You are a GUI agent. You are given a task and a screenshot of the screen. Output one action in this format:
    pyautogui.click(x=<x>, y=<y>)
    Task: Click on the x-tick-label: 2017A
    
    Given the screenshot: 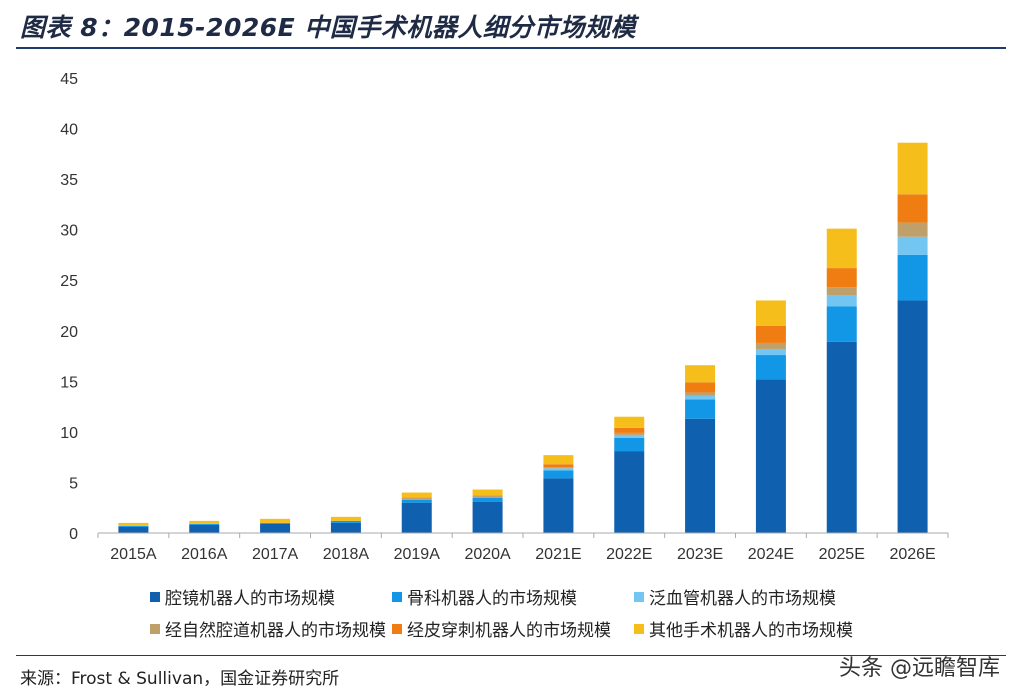 What is the action you would take?
    pyautogui.click(x=275, y=554)
    